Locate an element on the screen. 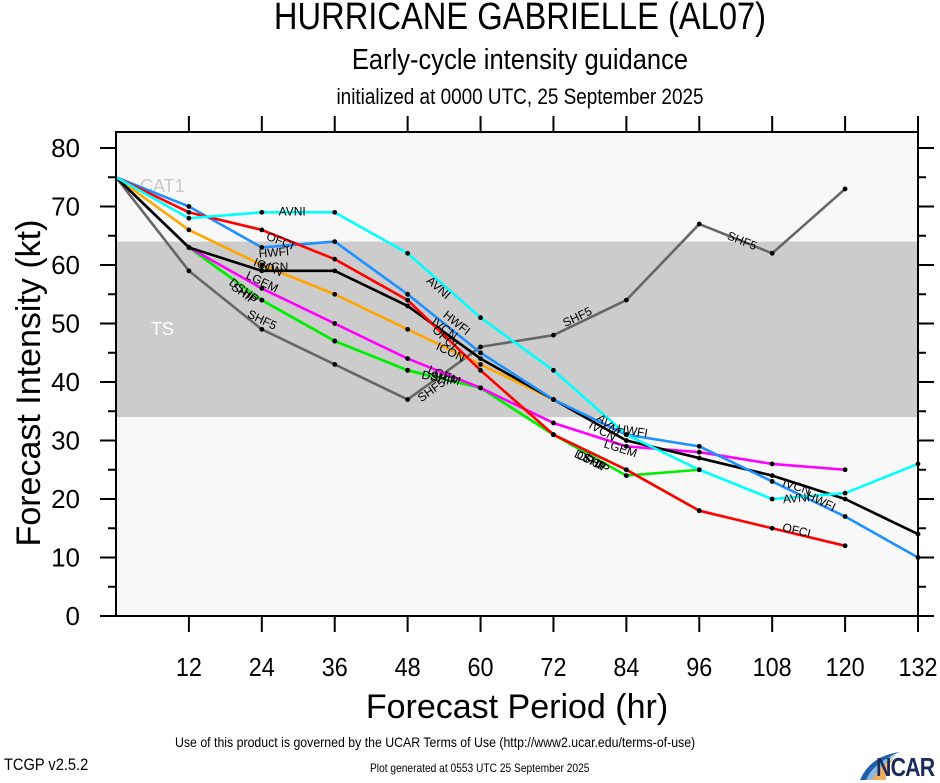 Image resolution: width=940 pixels, height=783 pixels. x-tick-label: 48 is located at coordinates (408, 668).